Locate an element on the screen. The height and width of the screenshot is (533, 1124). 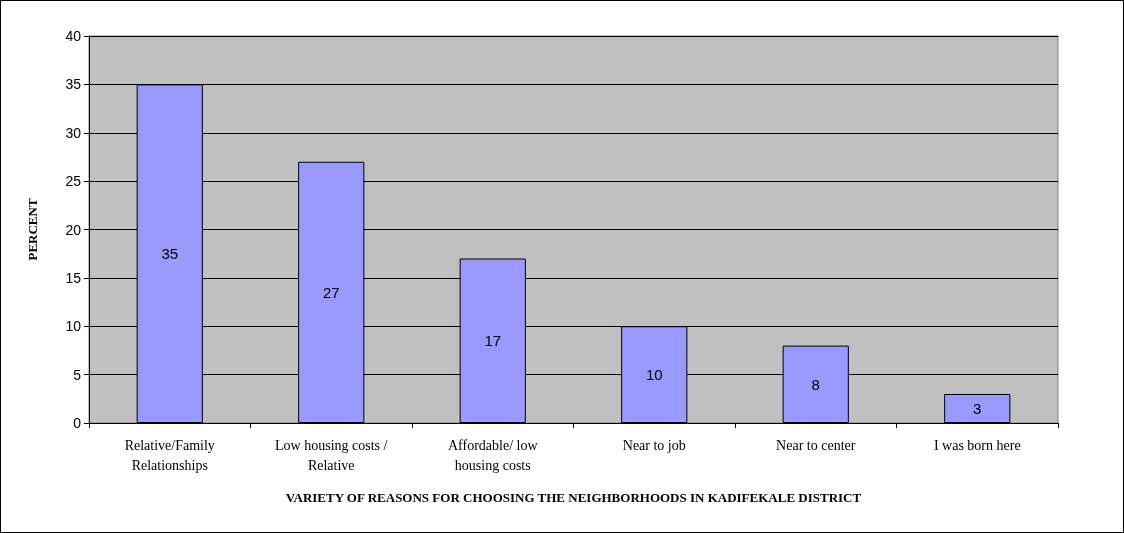
x-tick-label: Near to job is located at coordinates (654, 445).